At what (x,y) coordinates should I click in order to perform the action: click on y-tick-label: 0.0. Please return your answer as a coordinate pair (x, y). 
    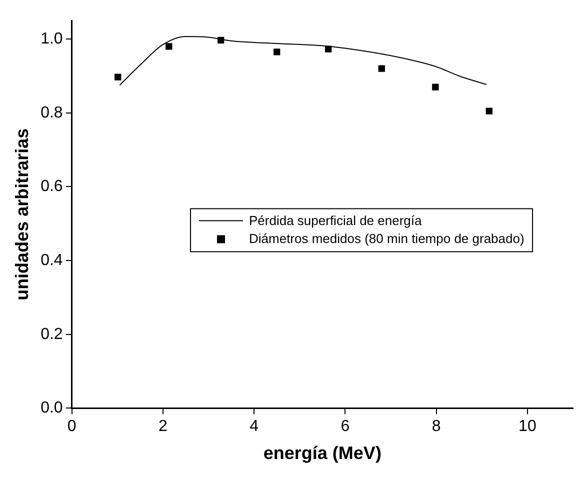
    Looking at the image, I should click on (51, 408).